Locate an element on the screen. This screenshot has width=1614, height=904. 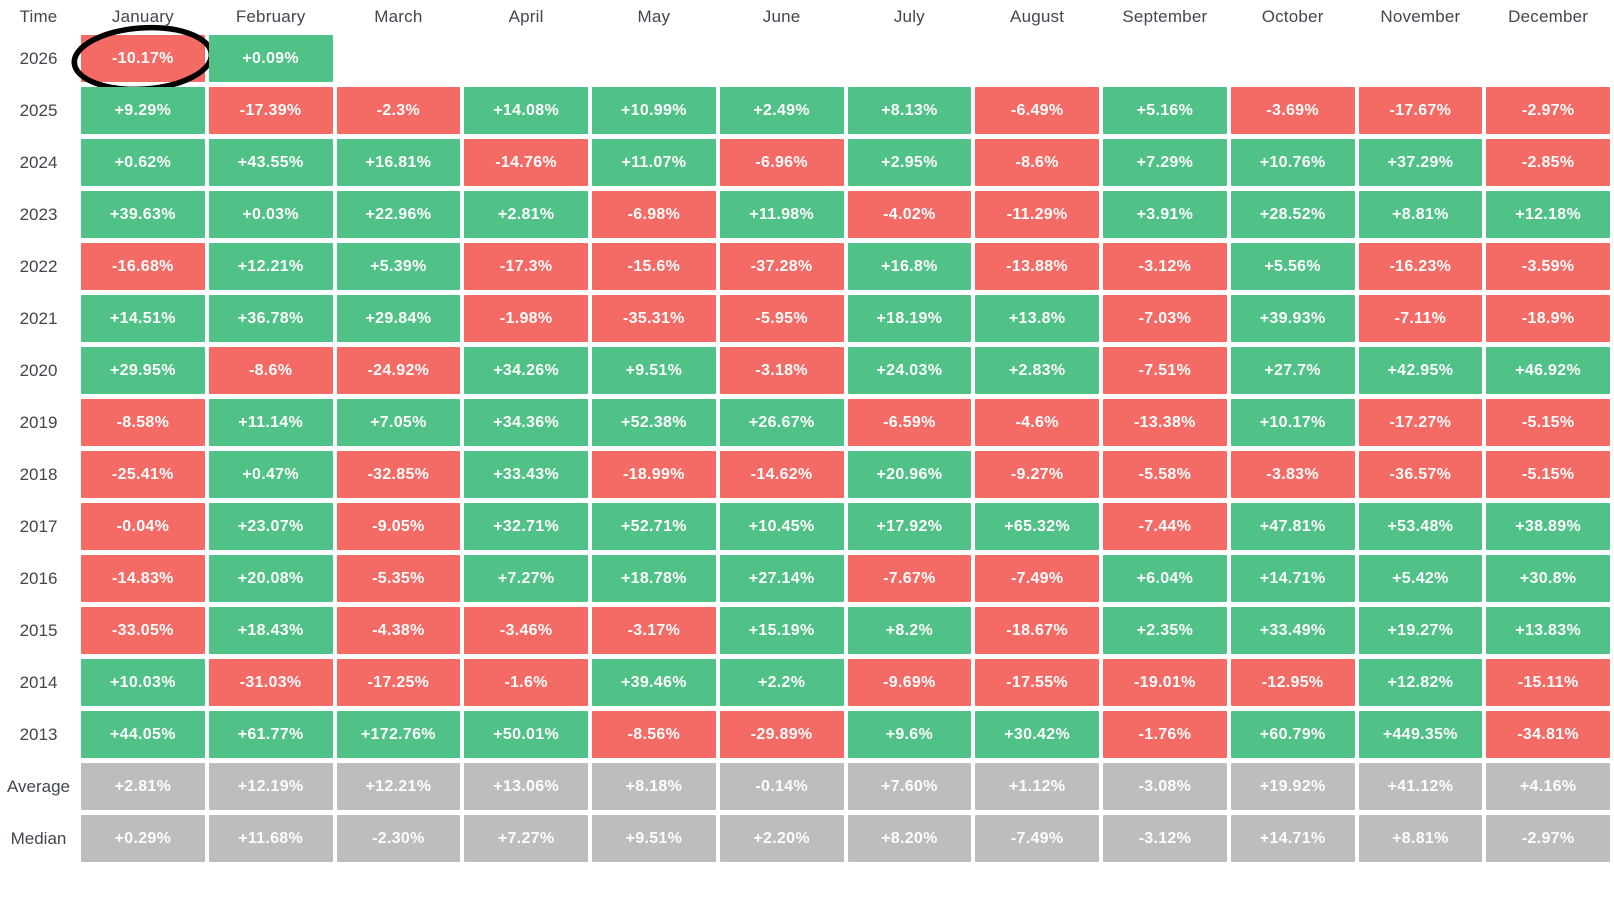
heatmap-cell-median-august: -7.49% is located at coordinates (1037, 838).